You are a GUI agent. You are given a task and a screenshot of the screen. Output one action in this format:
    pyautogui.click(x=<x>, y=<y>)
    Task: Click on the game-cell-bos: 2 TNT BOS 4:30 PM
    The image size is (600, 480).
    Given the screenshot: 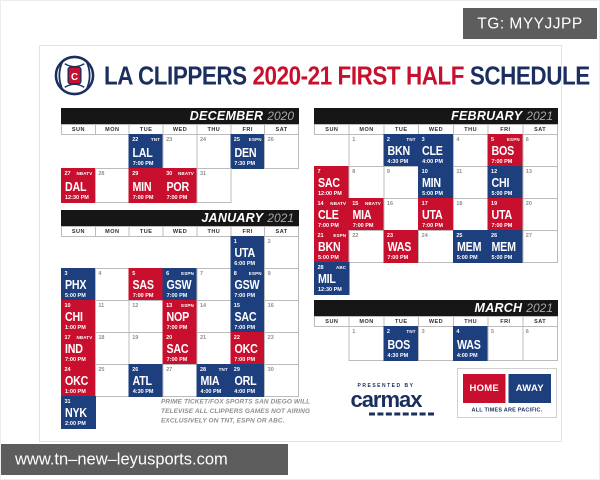 What is the action you would take?
    pyautogui.click(x=401, y=343)
    